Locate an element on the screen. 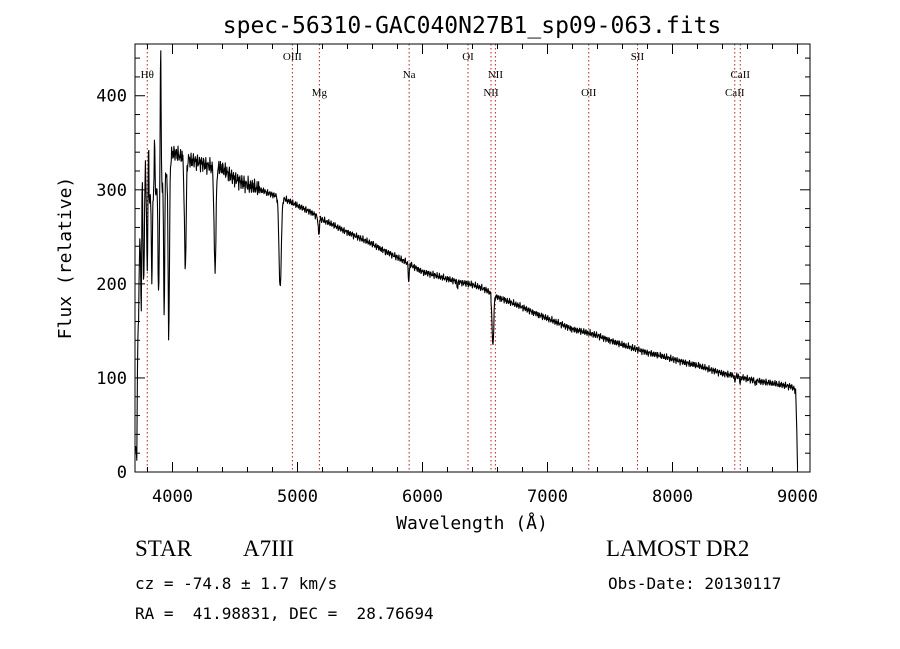 The width and height of the screenshot is (900, 649). spectral-line-label: OI is located at coordinates (468, 57).